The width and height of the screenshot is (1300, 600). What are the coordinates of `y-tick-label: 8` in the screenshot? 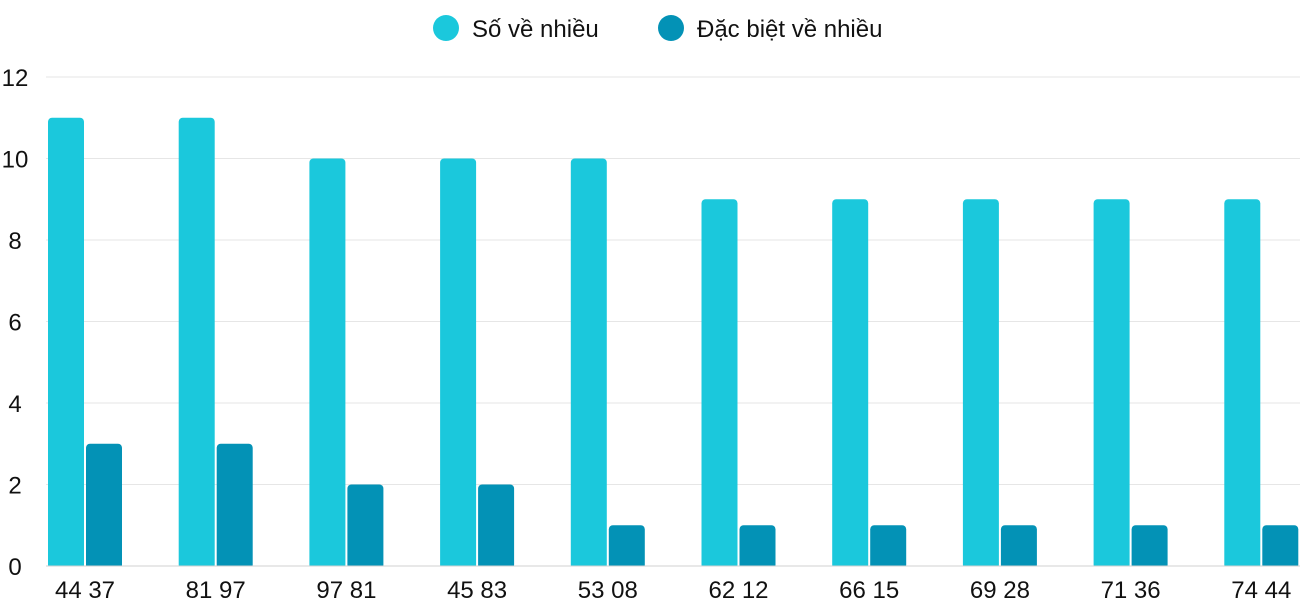 It's located at (14, 241).